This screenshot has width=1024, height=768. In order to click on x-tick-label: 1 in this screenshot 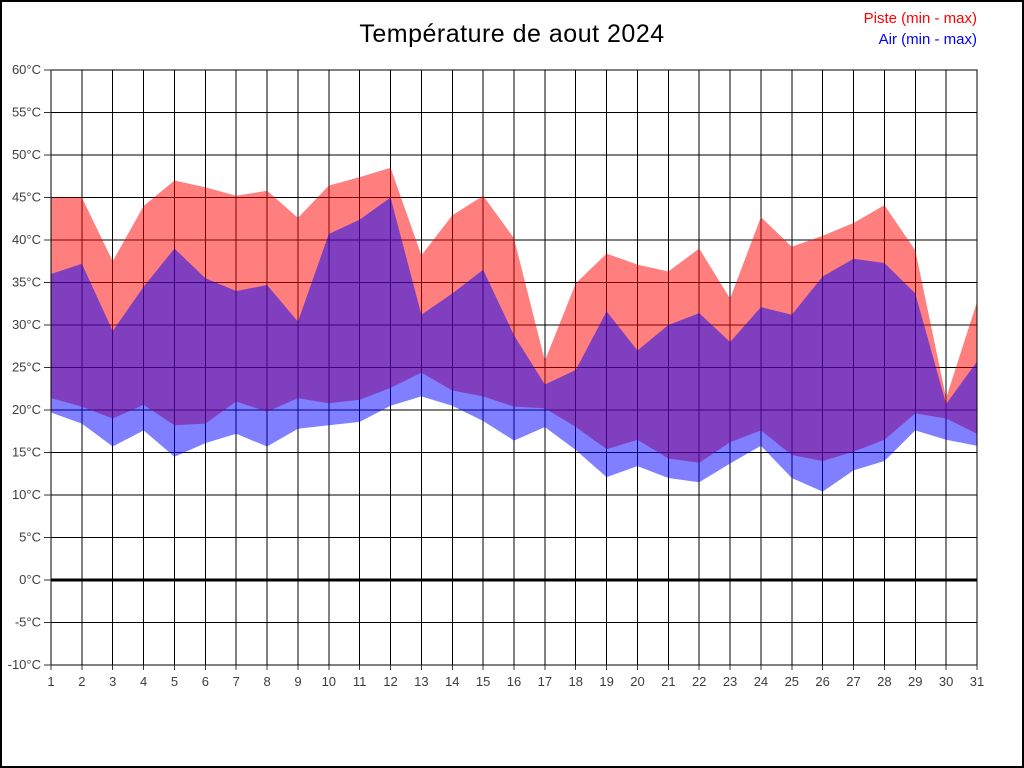, I will do `click(50, 681)`.